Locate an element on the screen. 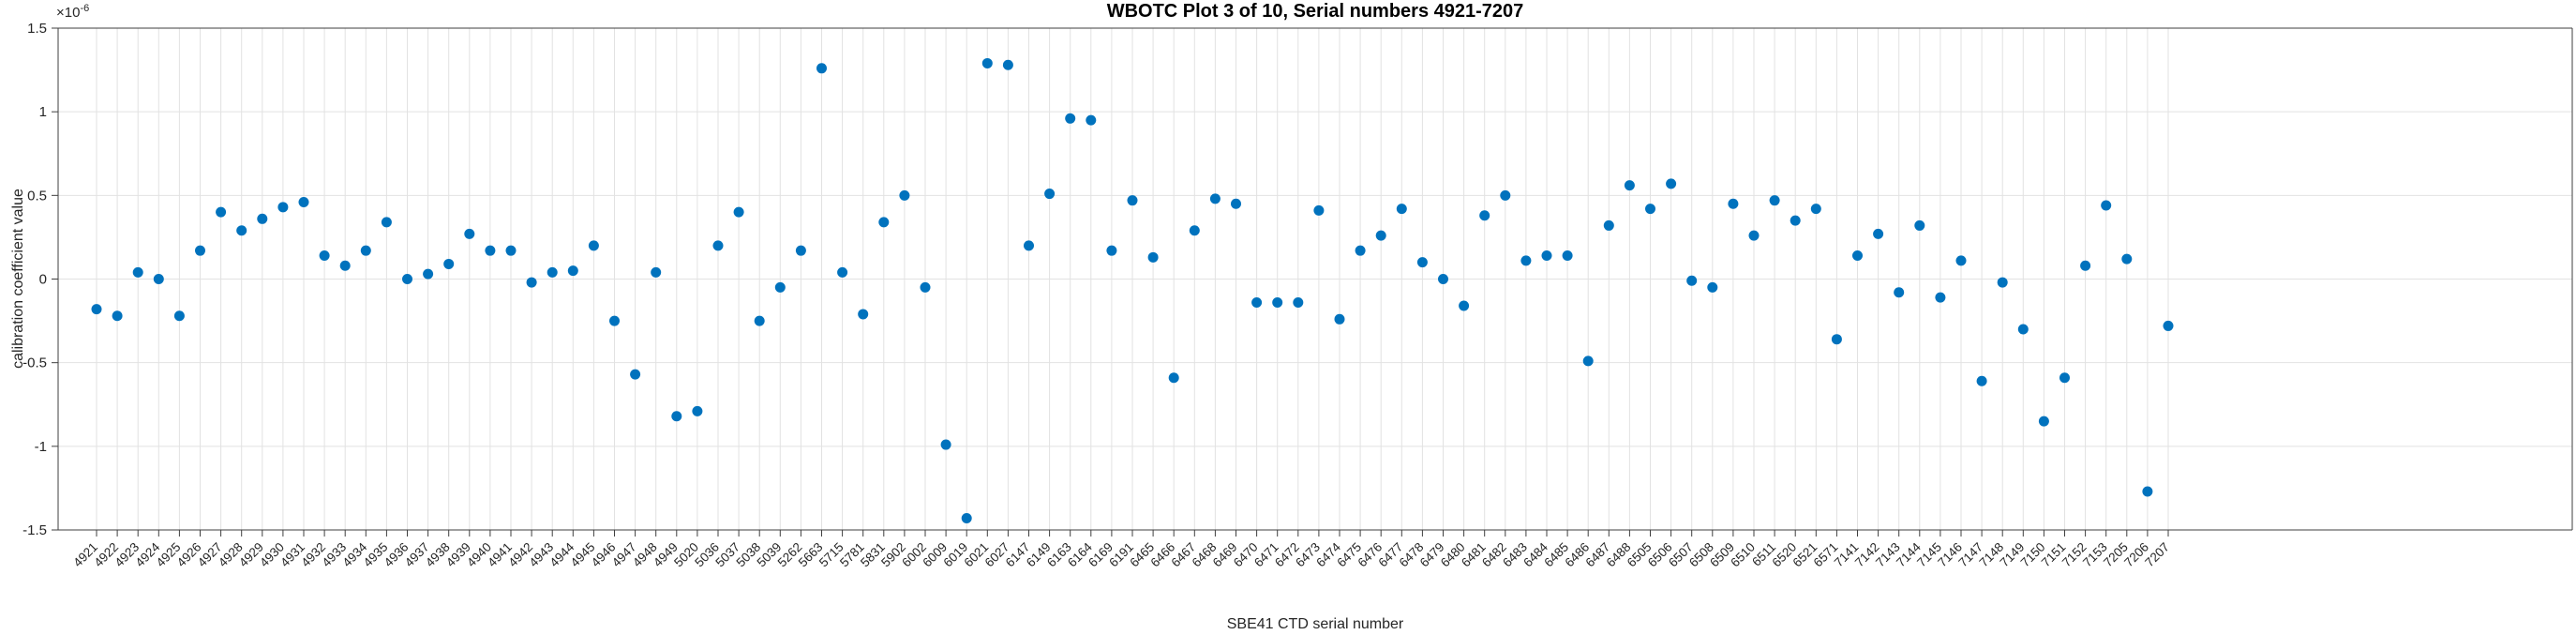  y-tick-label: 0.5 is located at coordinates (37, 196).